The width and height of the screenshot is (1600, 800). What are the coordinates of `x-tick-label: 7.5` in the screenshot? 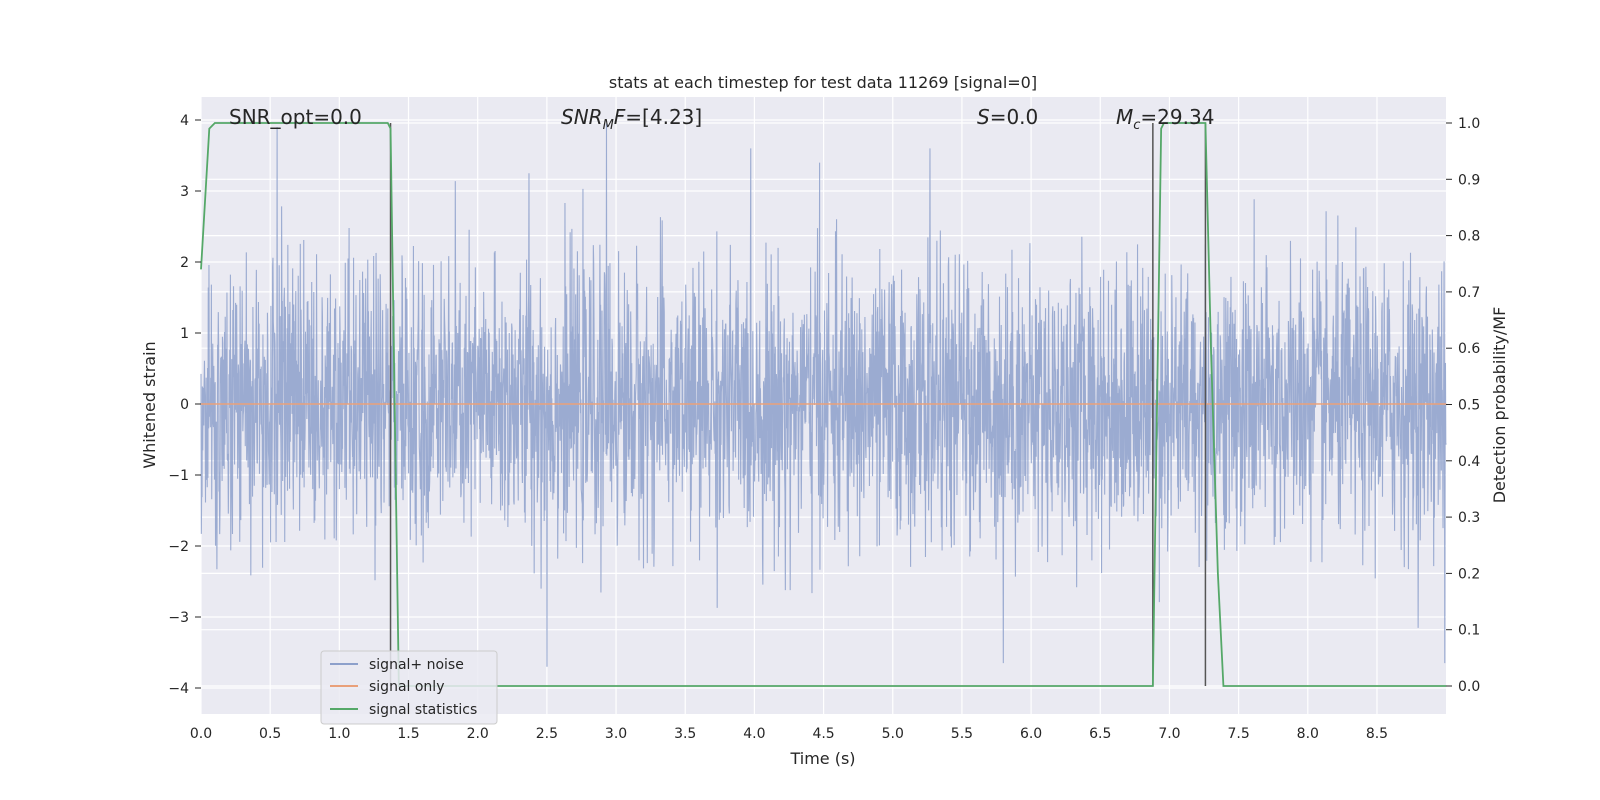 It's located at (1238, 734).